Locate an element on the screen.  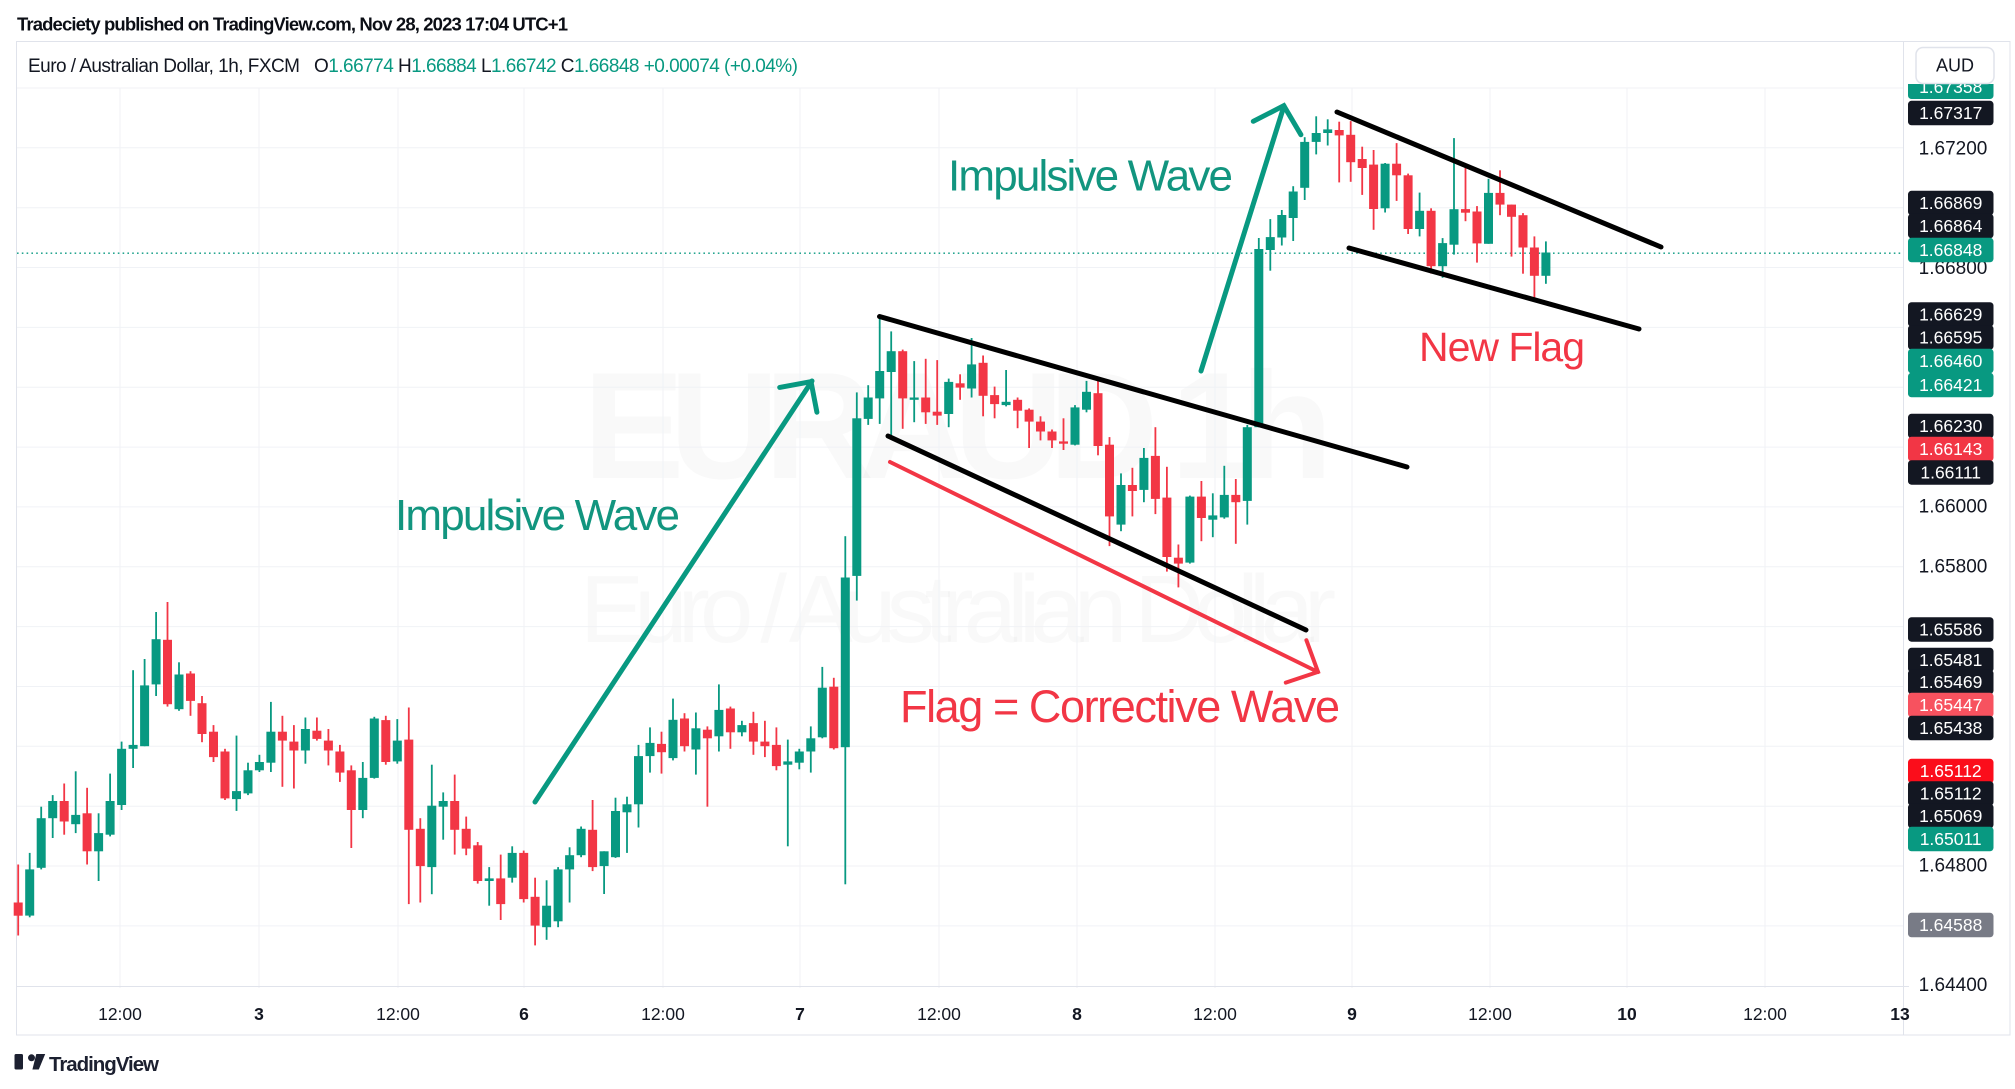
svg-text: 1.66848 is located at coordinates (1950, 250).